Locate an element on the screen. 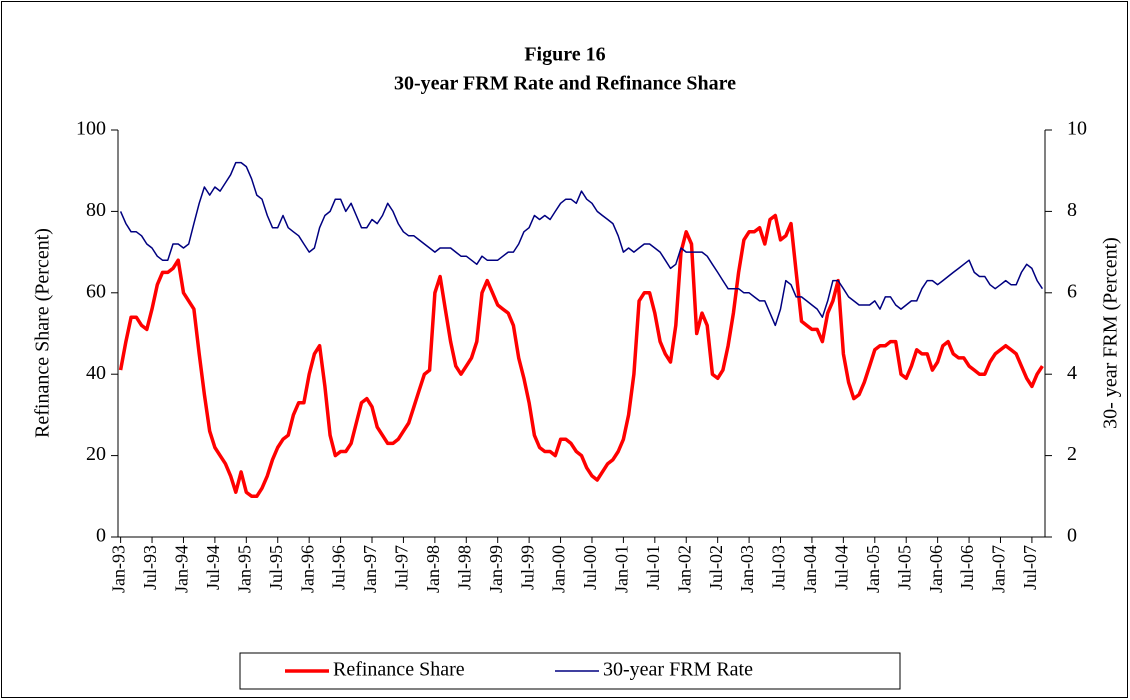  x-tick-label: Jul-94 is located at coordinates (213, 567).